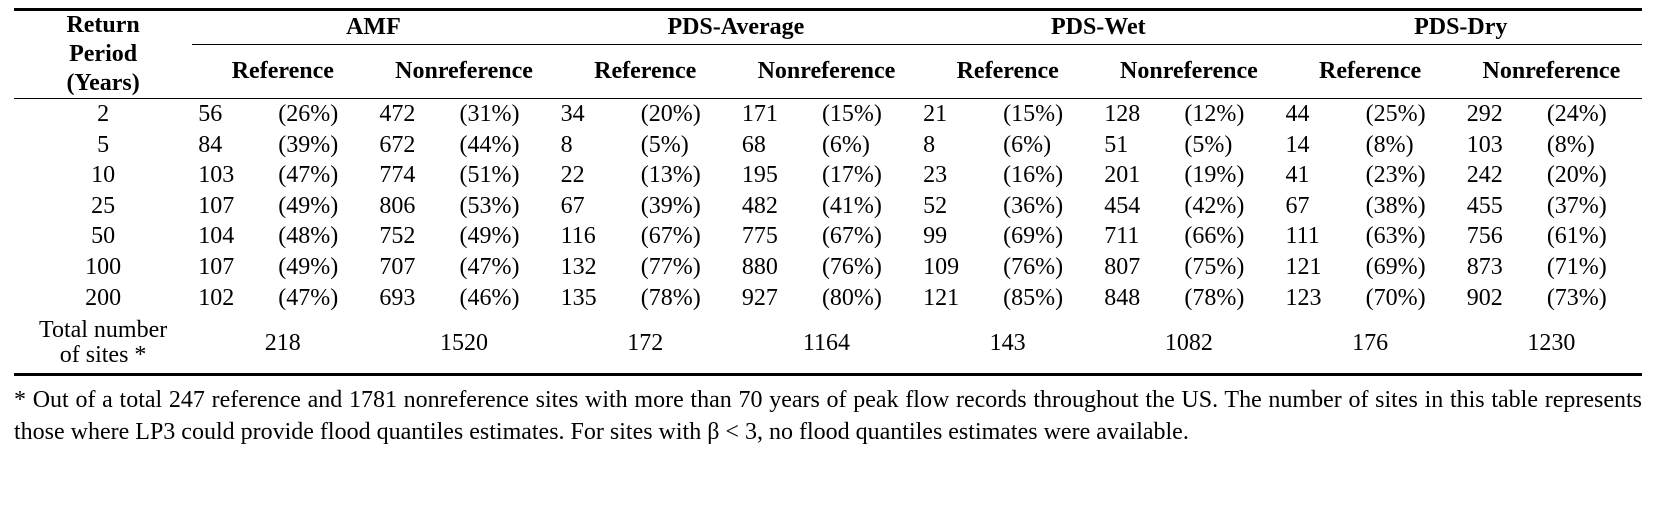 Image resolution: width=1657 pixels, height=516 pixels. What do you see at coordinates (489, 144) in the screenshot?
I see `site-percent-cell: (44%)` at bounding box center [489, 144].